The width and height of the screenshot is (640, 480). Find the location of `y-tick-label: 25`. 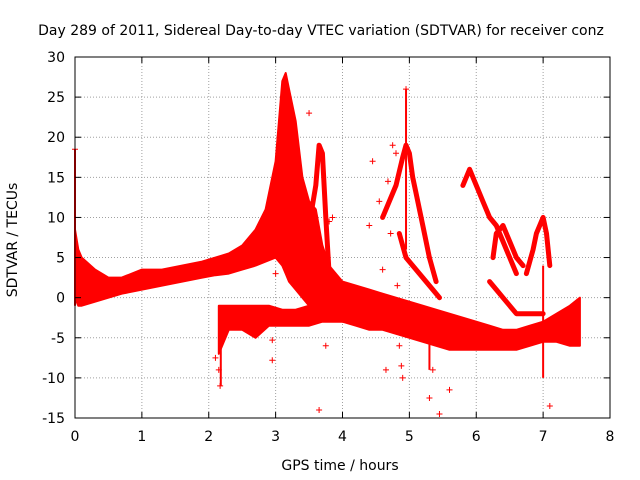

y-tick-label: 25 is located at coordinates (56, 98).